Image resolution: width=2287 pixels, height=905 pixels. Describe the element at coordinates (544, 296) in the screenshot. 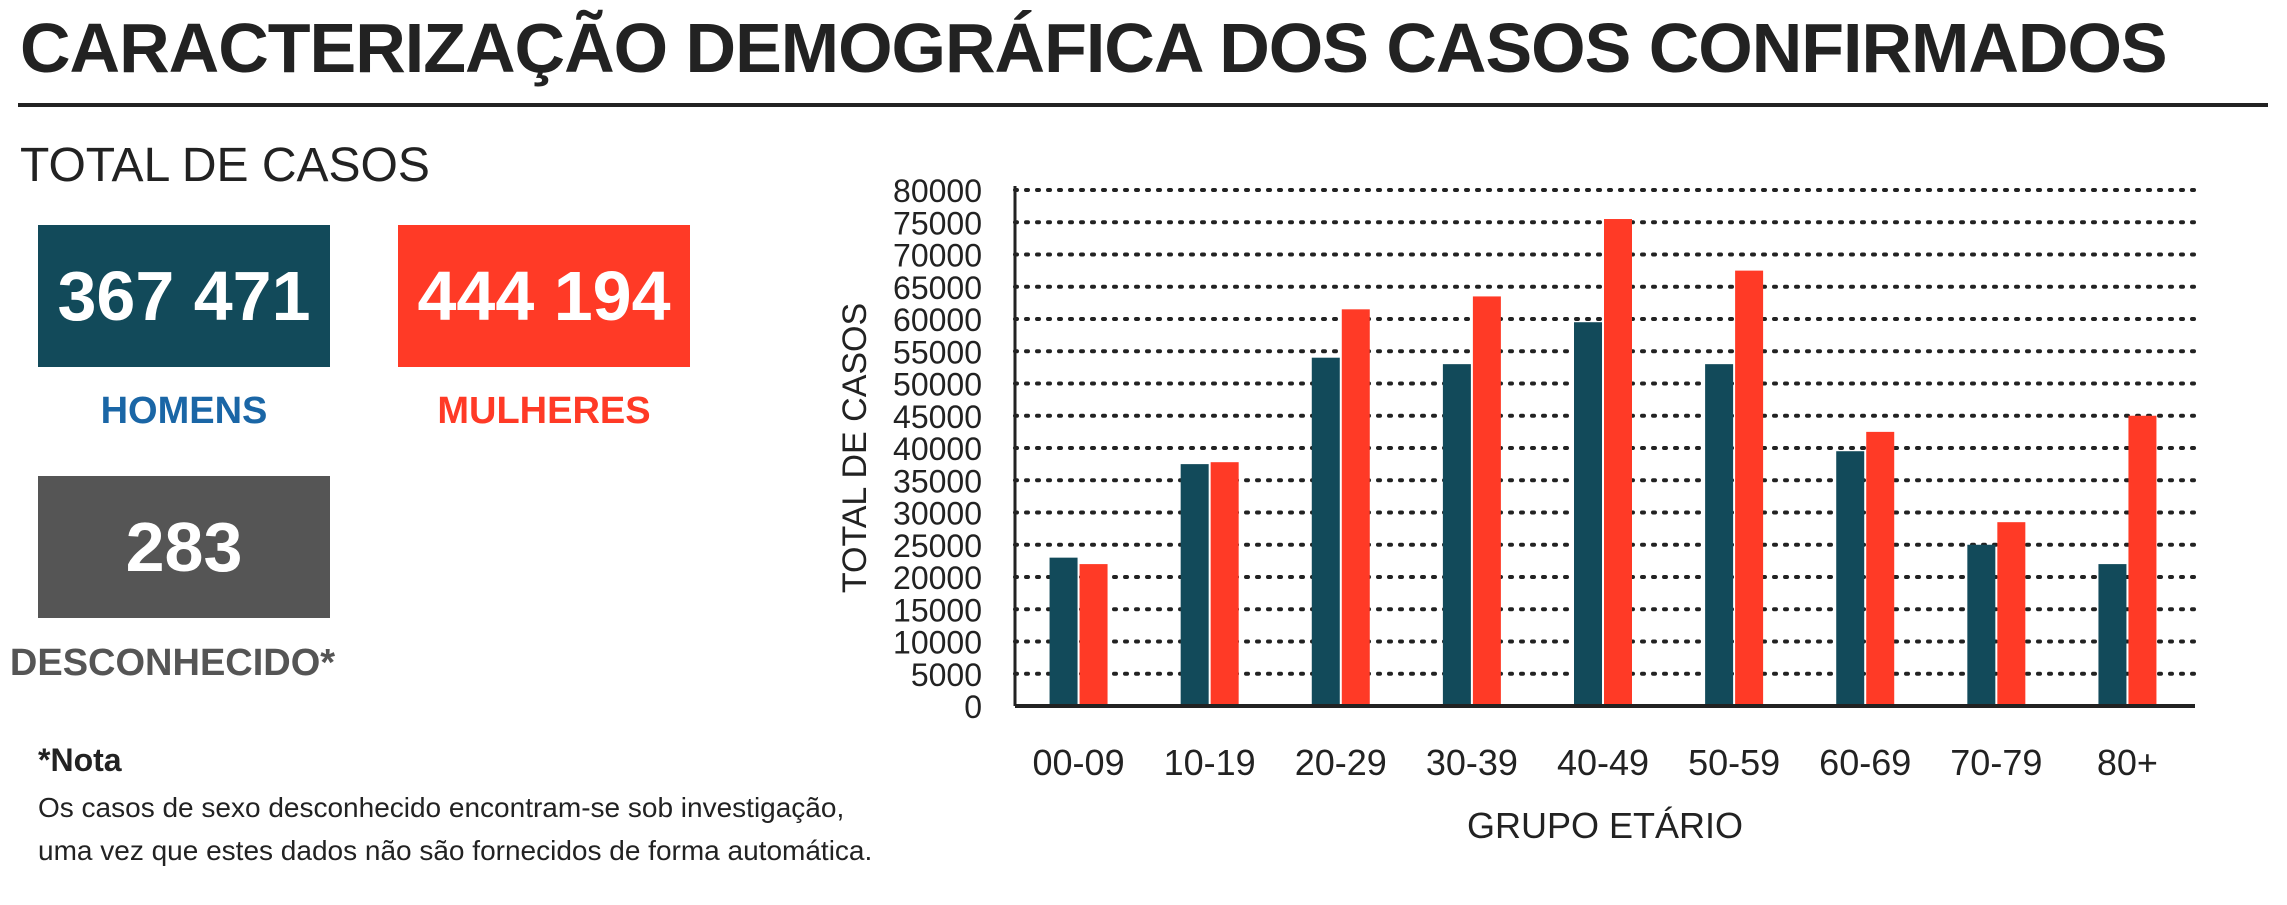

I see `women-total-box: 444 194` at that location.